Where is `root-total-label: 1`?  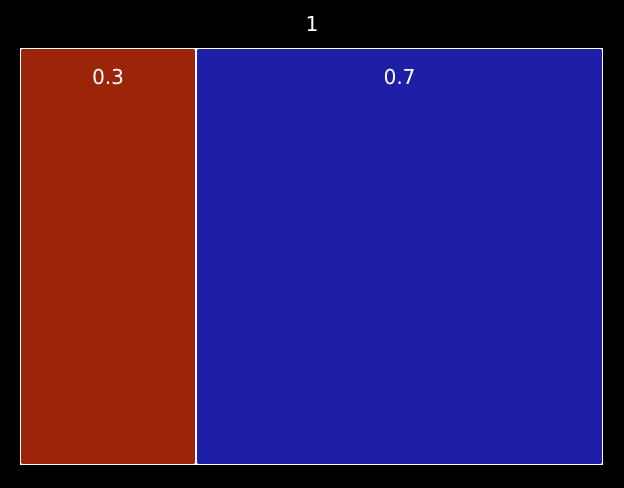
root-total-label: 1 is located at coordinates (312, 24).